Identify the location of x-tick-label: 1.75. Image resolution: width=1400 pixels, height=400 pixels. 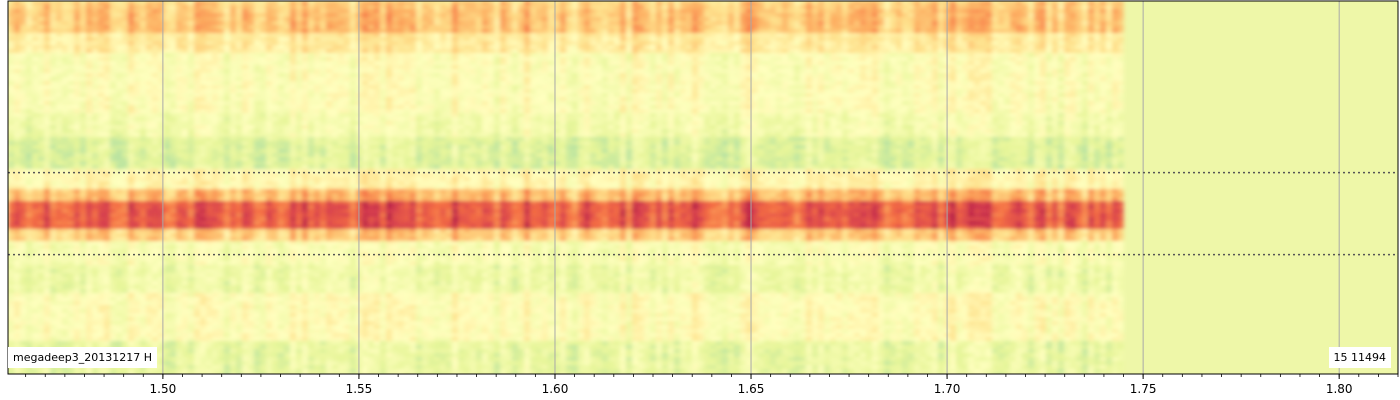
(1143, 389).